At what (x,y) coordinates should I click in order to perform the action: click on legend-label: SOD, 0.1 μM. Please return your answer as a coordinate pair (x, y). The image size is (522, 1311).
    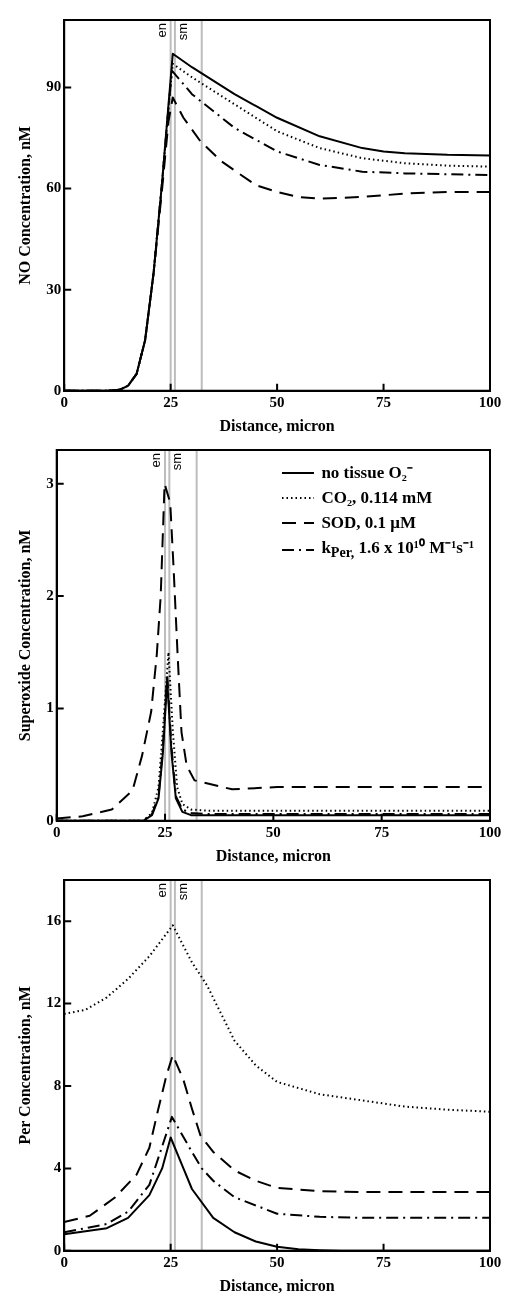
    Looking at the image, I should click on (369, 523).